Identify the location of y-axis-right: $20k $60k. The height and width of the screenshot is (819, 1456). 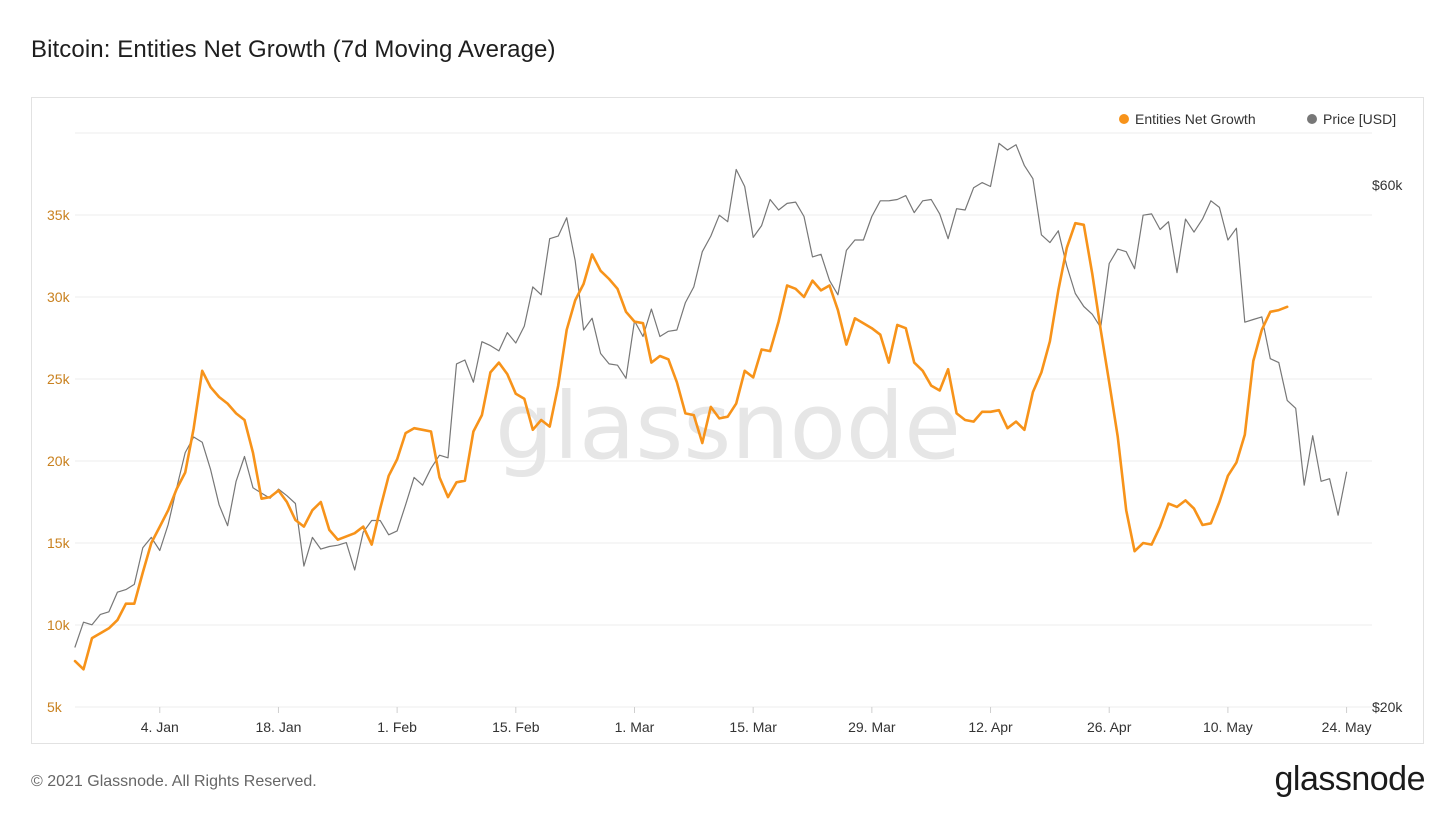
(1387, 446).